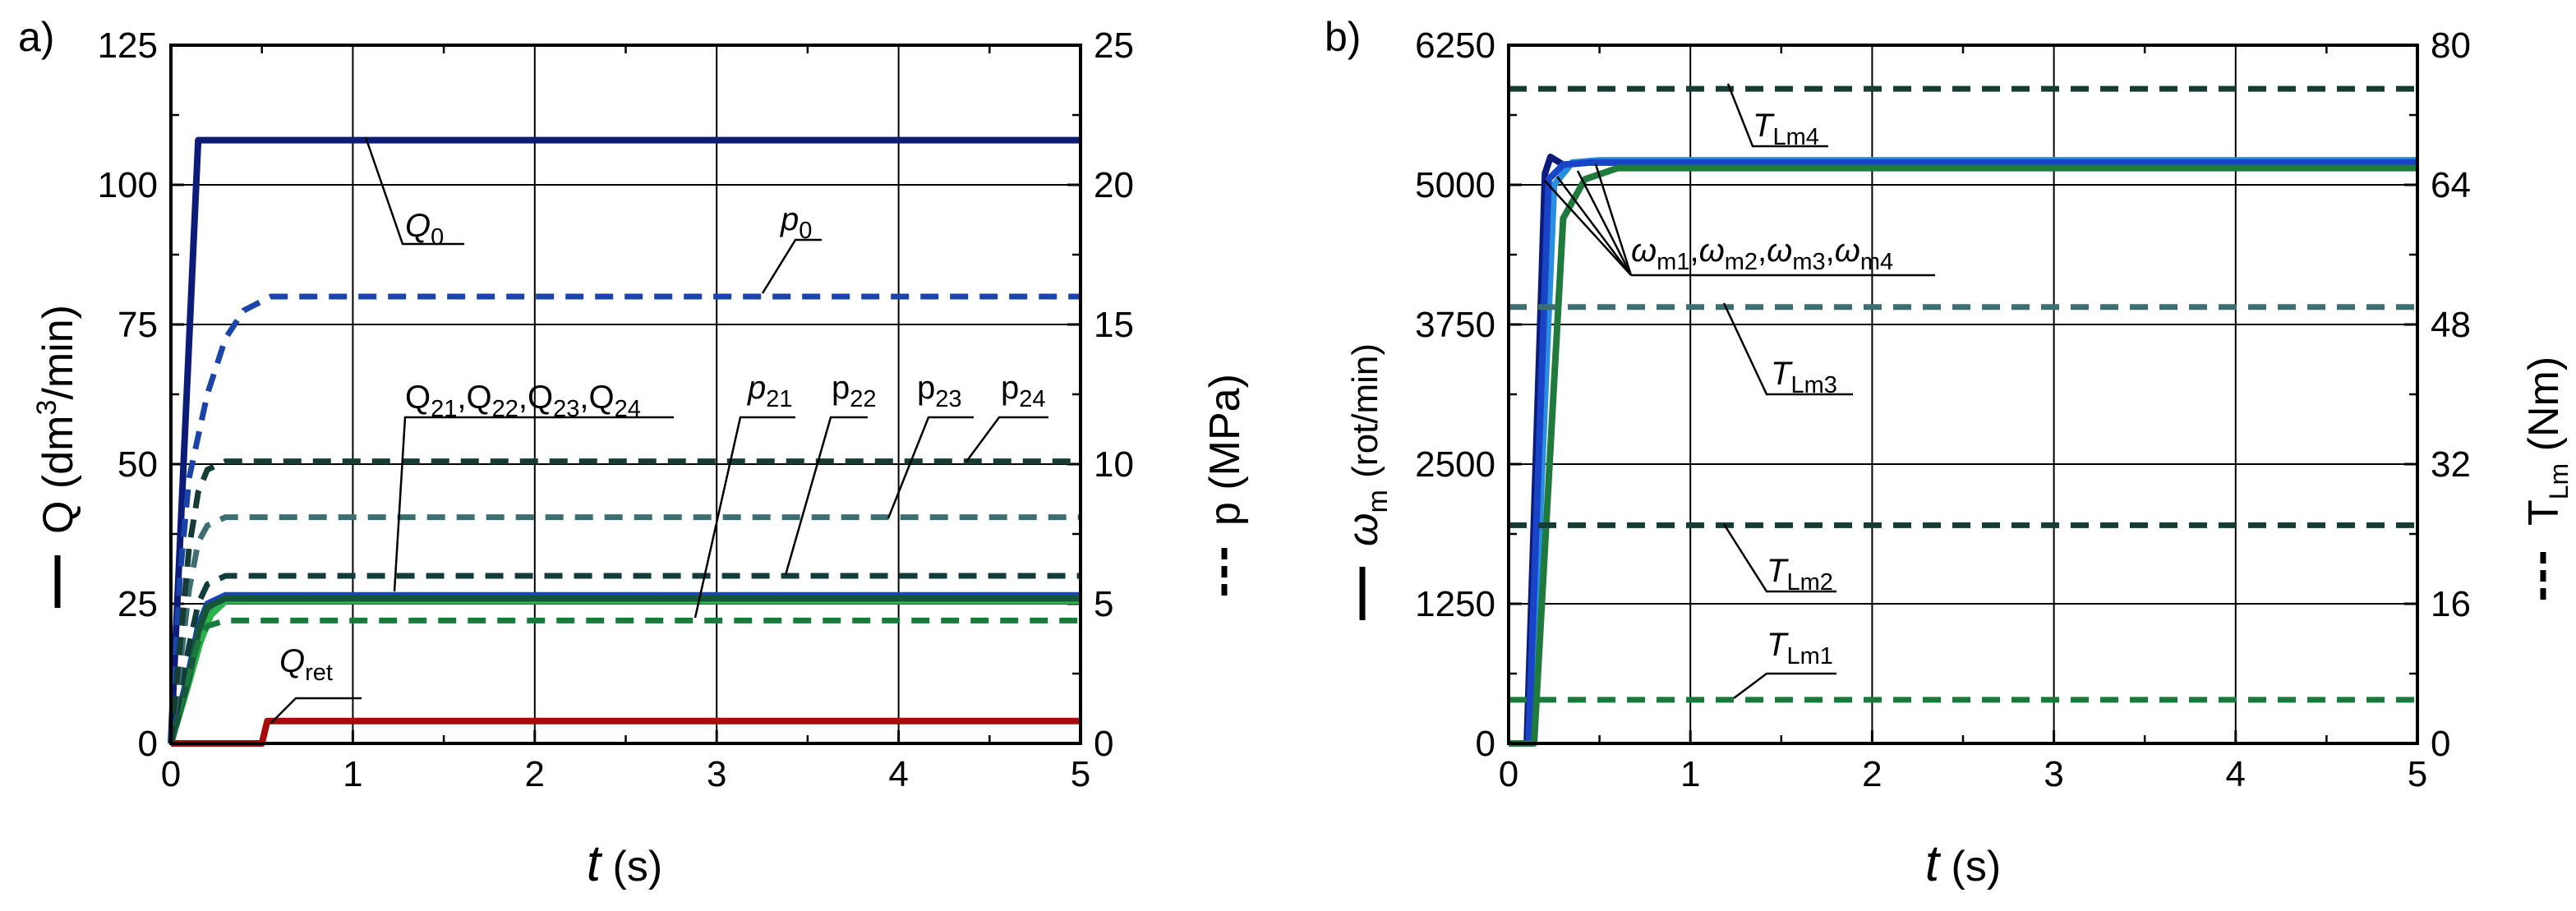  I want to click on series-p21, so click(624, 680).